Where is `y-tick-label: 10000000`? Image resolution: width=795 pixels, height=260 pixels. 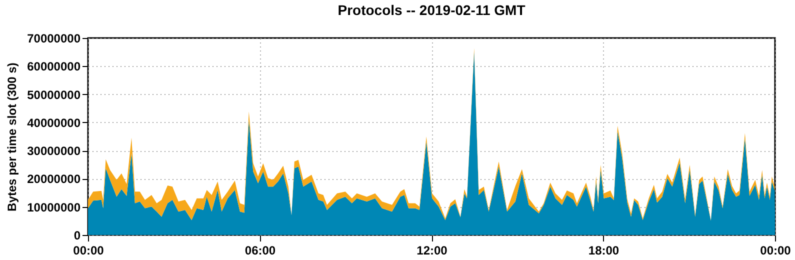
y-tick-label: 10000000 is located at coordinates (54, 207).